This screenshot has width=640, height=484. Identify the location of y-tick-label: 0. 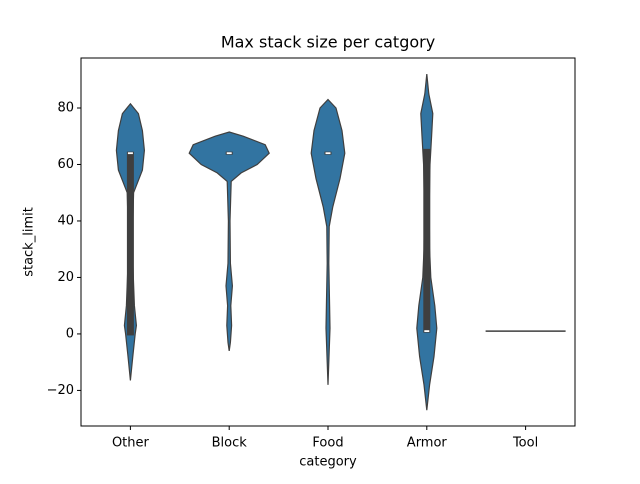
(70, 333).